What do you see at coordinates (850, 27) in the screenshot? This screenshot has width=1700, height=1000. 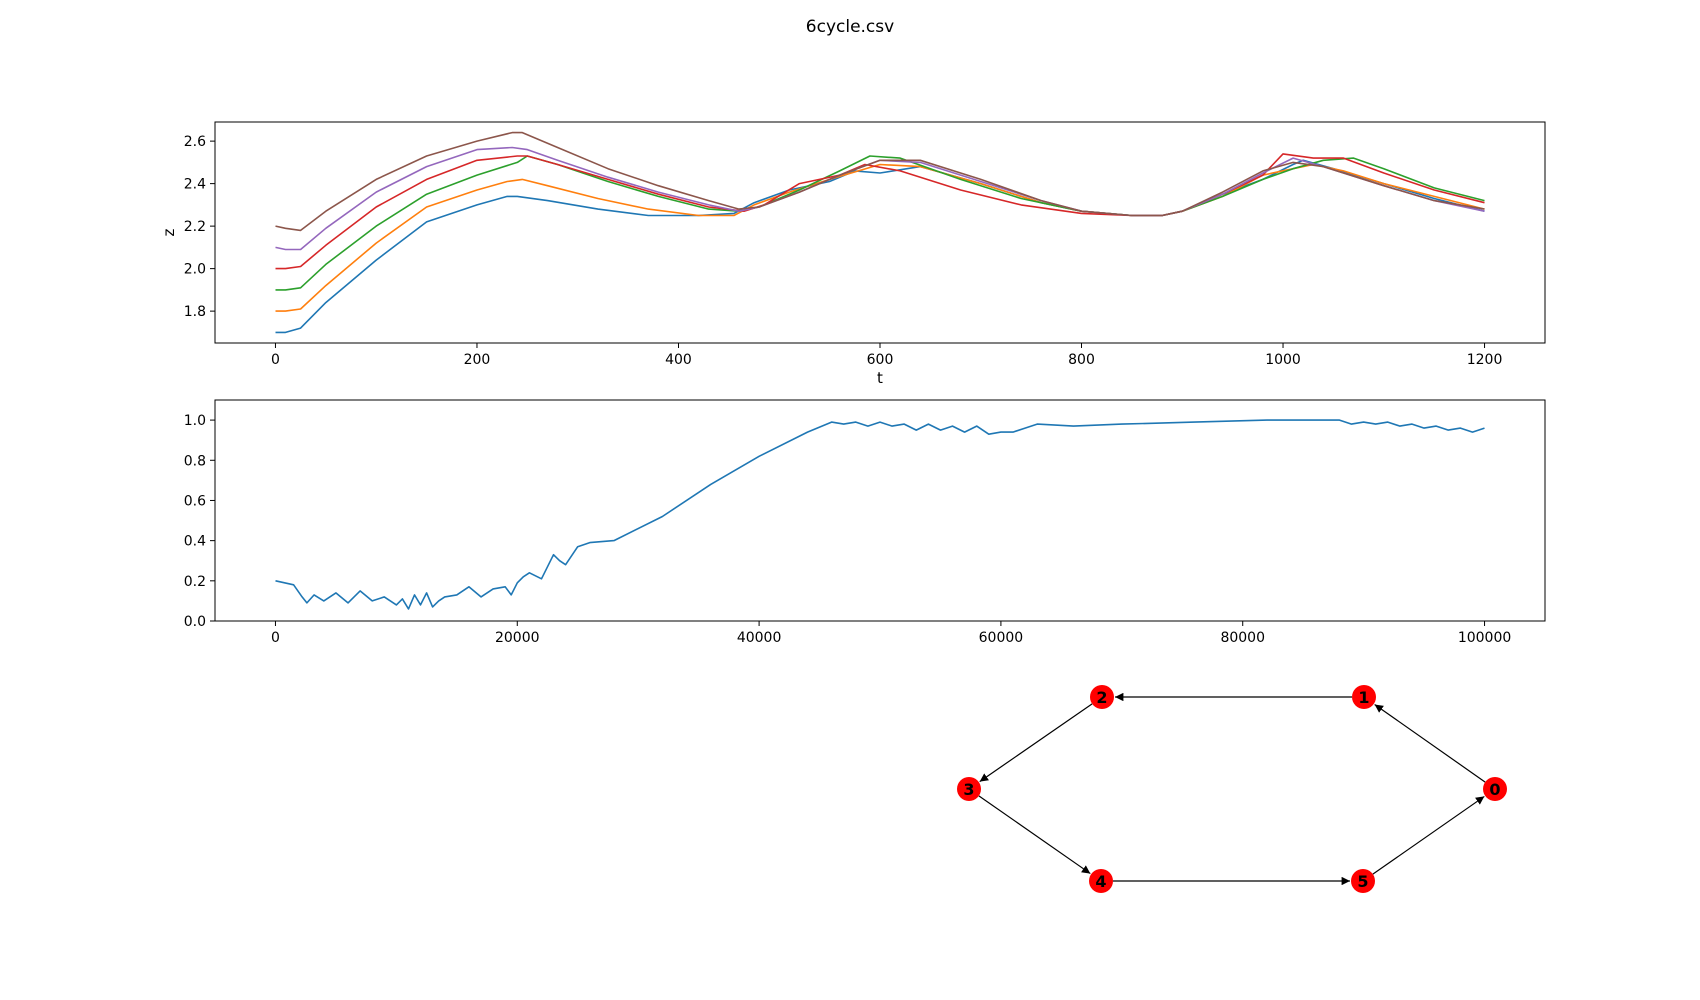 I see `figure-title: 6cycle.csv` at bounding box center [850, 27].